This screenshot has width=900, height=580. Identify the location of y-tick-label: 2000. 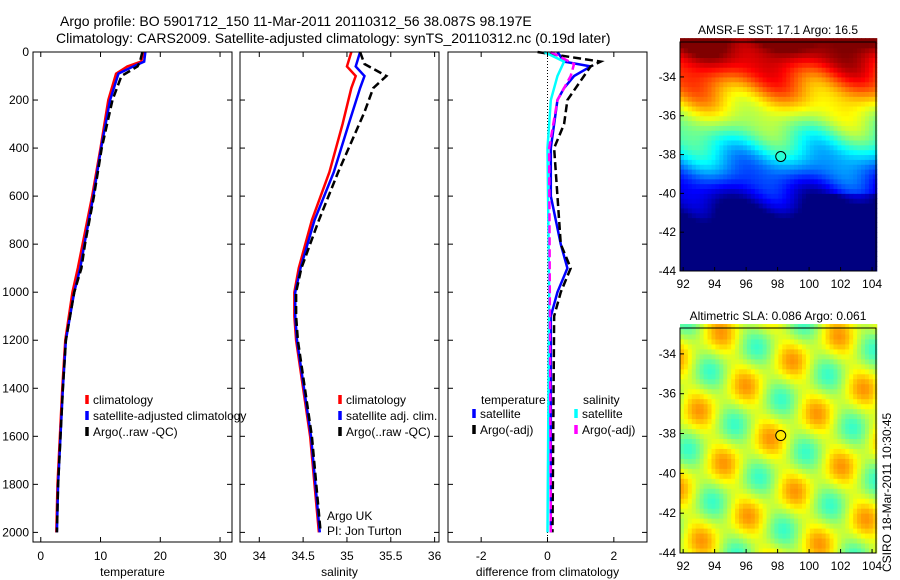
(15, 532).